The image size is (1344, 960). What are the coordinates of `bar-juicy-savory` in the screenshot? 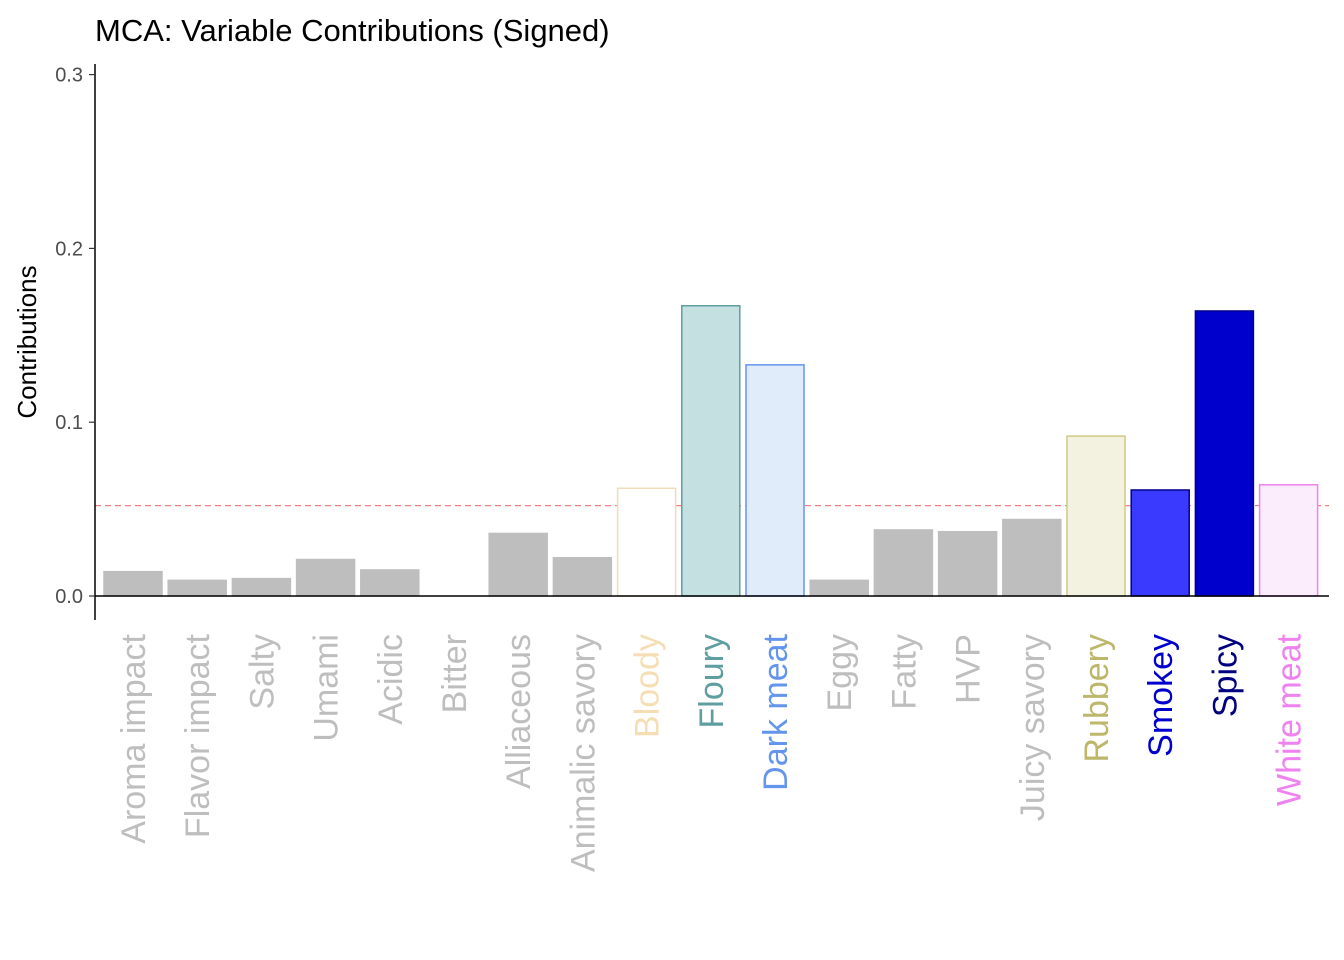 It's located at (1032, 557).